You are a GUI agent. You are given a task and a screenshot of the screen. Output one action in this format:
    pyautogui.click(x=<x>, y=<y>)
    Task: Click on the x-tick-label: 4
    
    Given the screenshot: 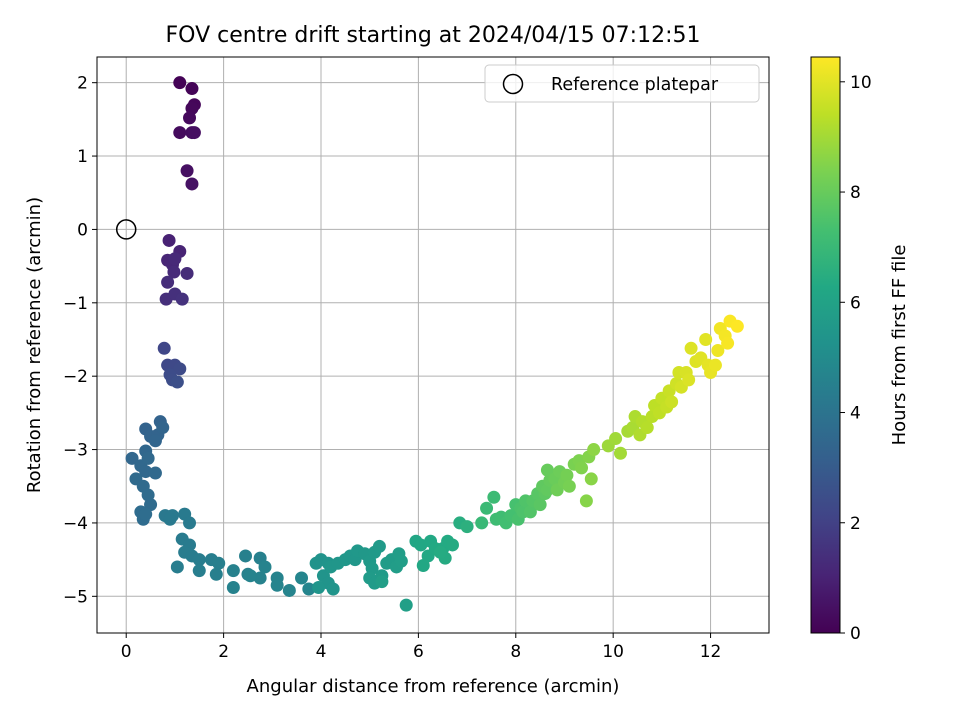 What is the action you would take?
    pyautogui.click(x=321, y=652)
    